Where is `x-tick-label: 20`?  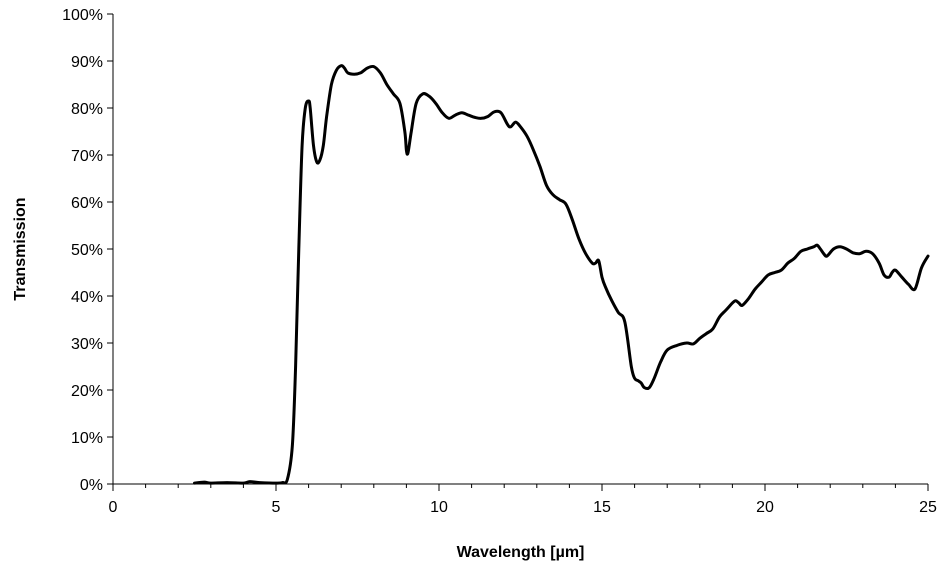 x-tick-label: 20 is located at coordinates (765, 507).